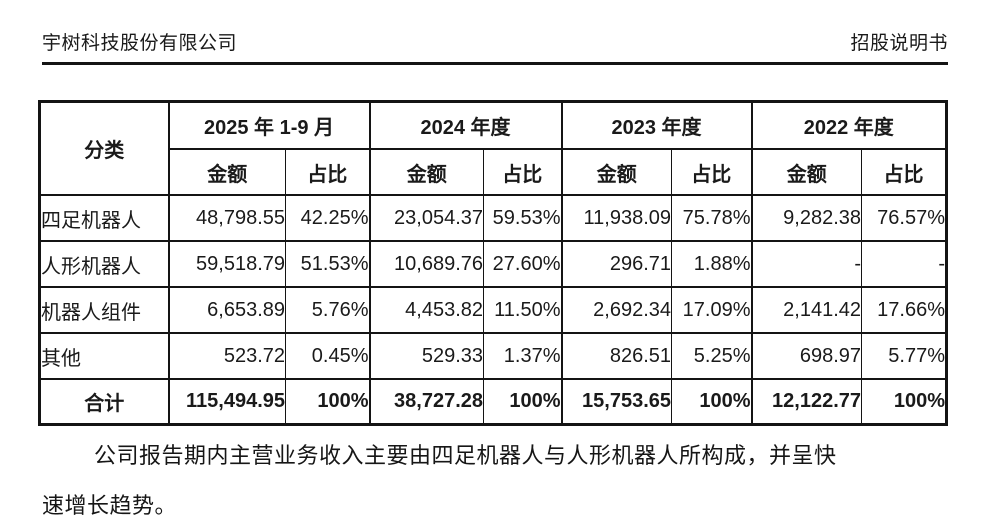 The width and height of the screenshot is (1005, 531). What do you see at coordinates (426, 264) in the screenshot?
I see `table-cell: 10,689.76` at bounding box center [426, 264].